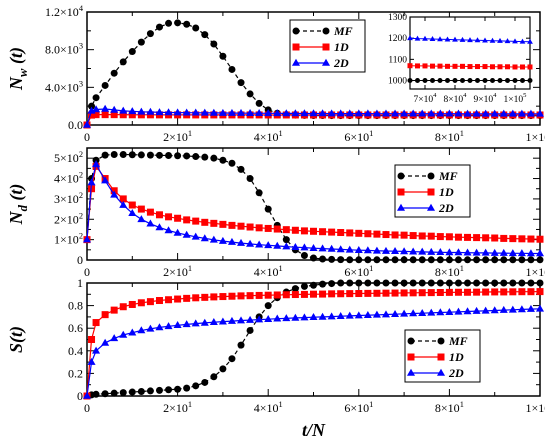  What do you see at coordinates (449, 407) in the screenshot?
I see `x-tick-label: 8×10¹` at bounding box center [449, 407].